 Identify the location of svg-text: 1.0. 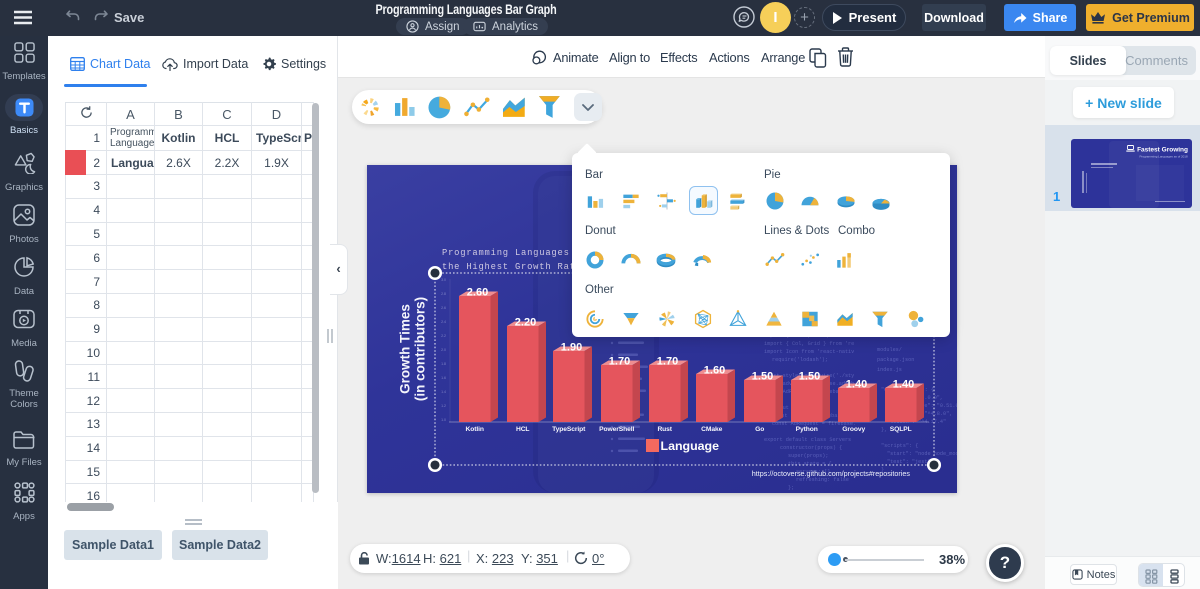
(443, 420).